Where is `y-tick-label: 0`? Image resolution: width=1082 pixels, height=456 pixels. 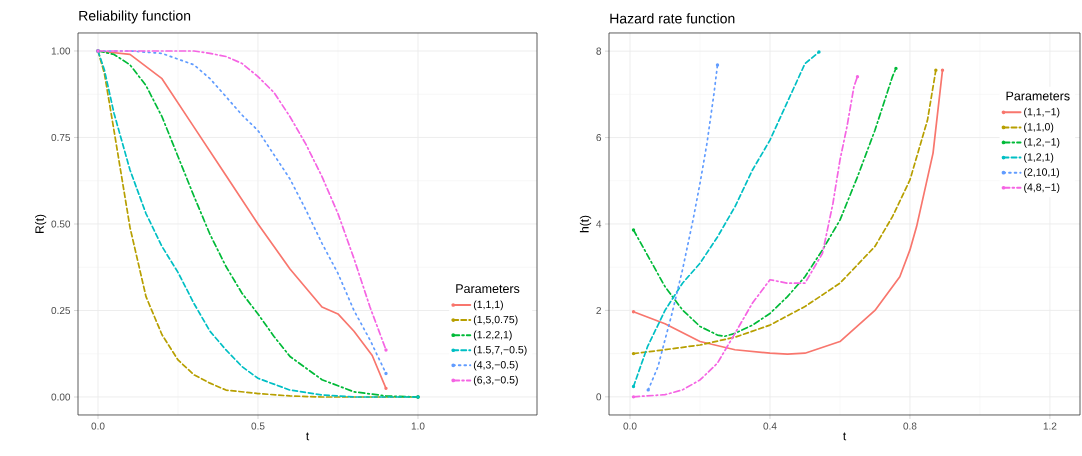
y-tick-label: 0 is located at coordinates (599, 397).